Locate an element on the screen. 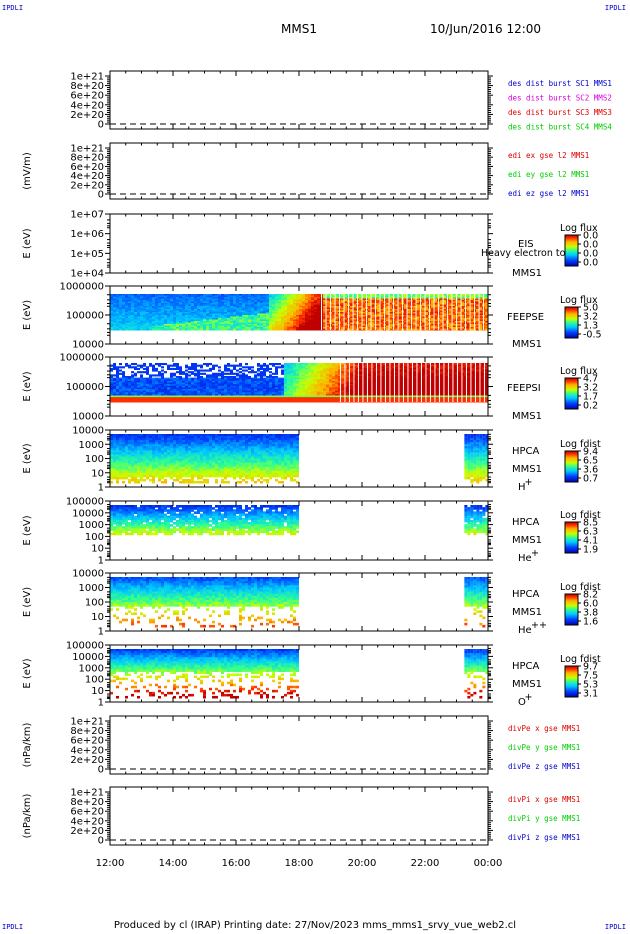 The image size is (630, 934). spacecraft-label: MMS1 is located at coordinates (527, 344).